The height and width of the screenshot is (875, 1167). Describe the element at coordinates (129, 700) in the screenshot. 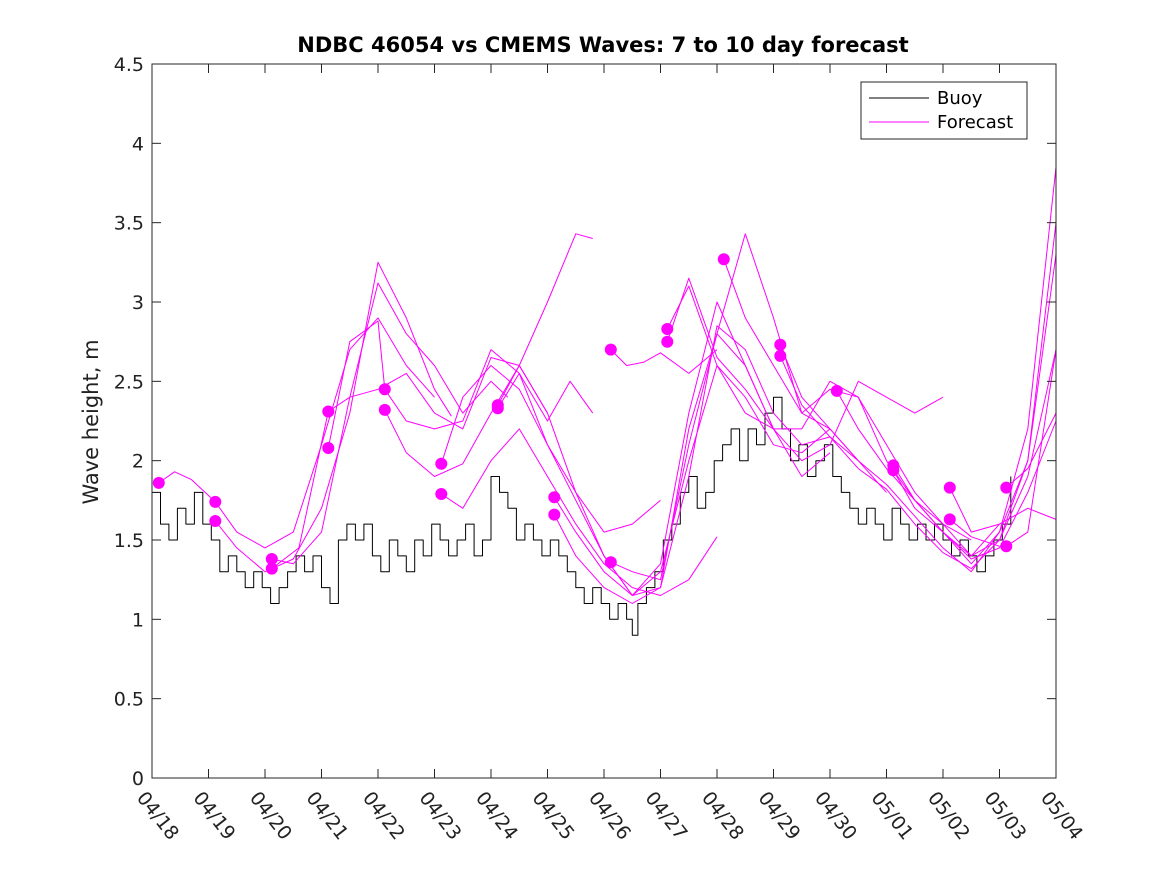

I see `y-tick-label-1: 0.5` at that location.